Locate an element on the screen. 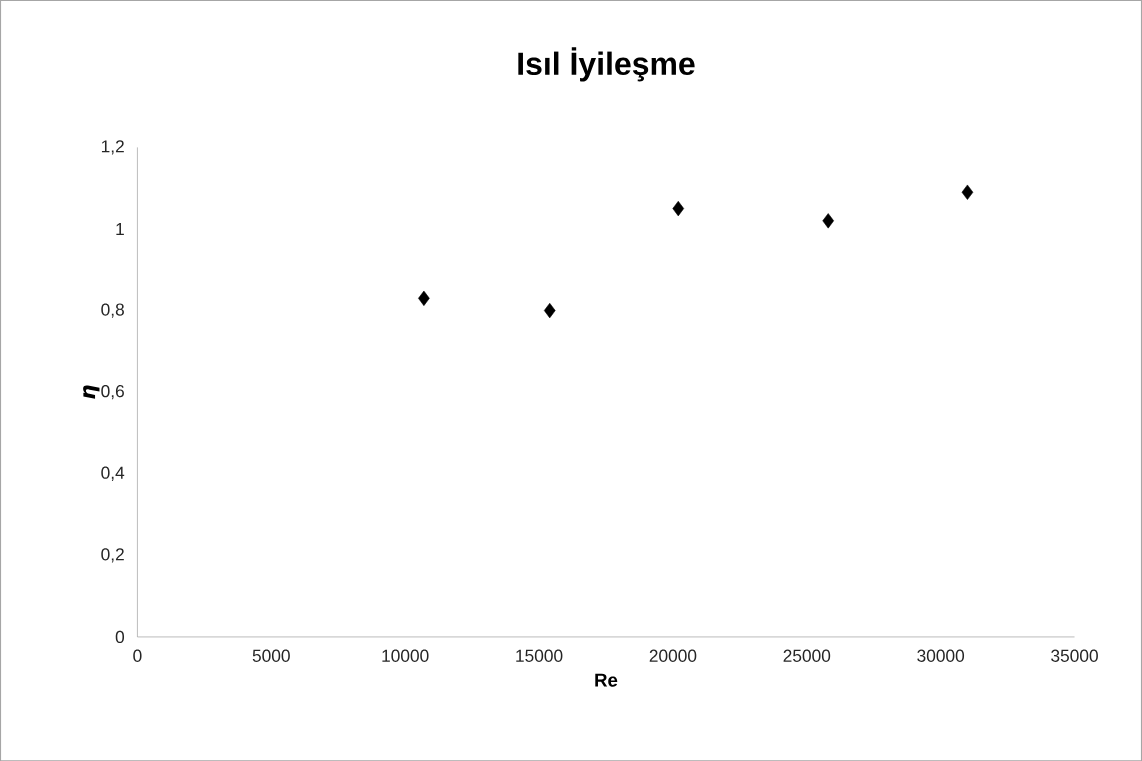 The width and height of the screenshot is (1142, 761). y-tick-label: 1,2 is located at coordinates (112, 147).